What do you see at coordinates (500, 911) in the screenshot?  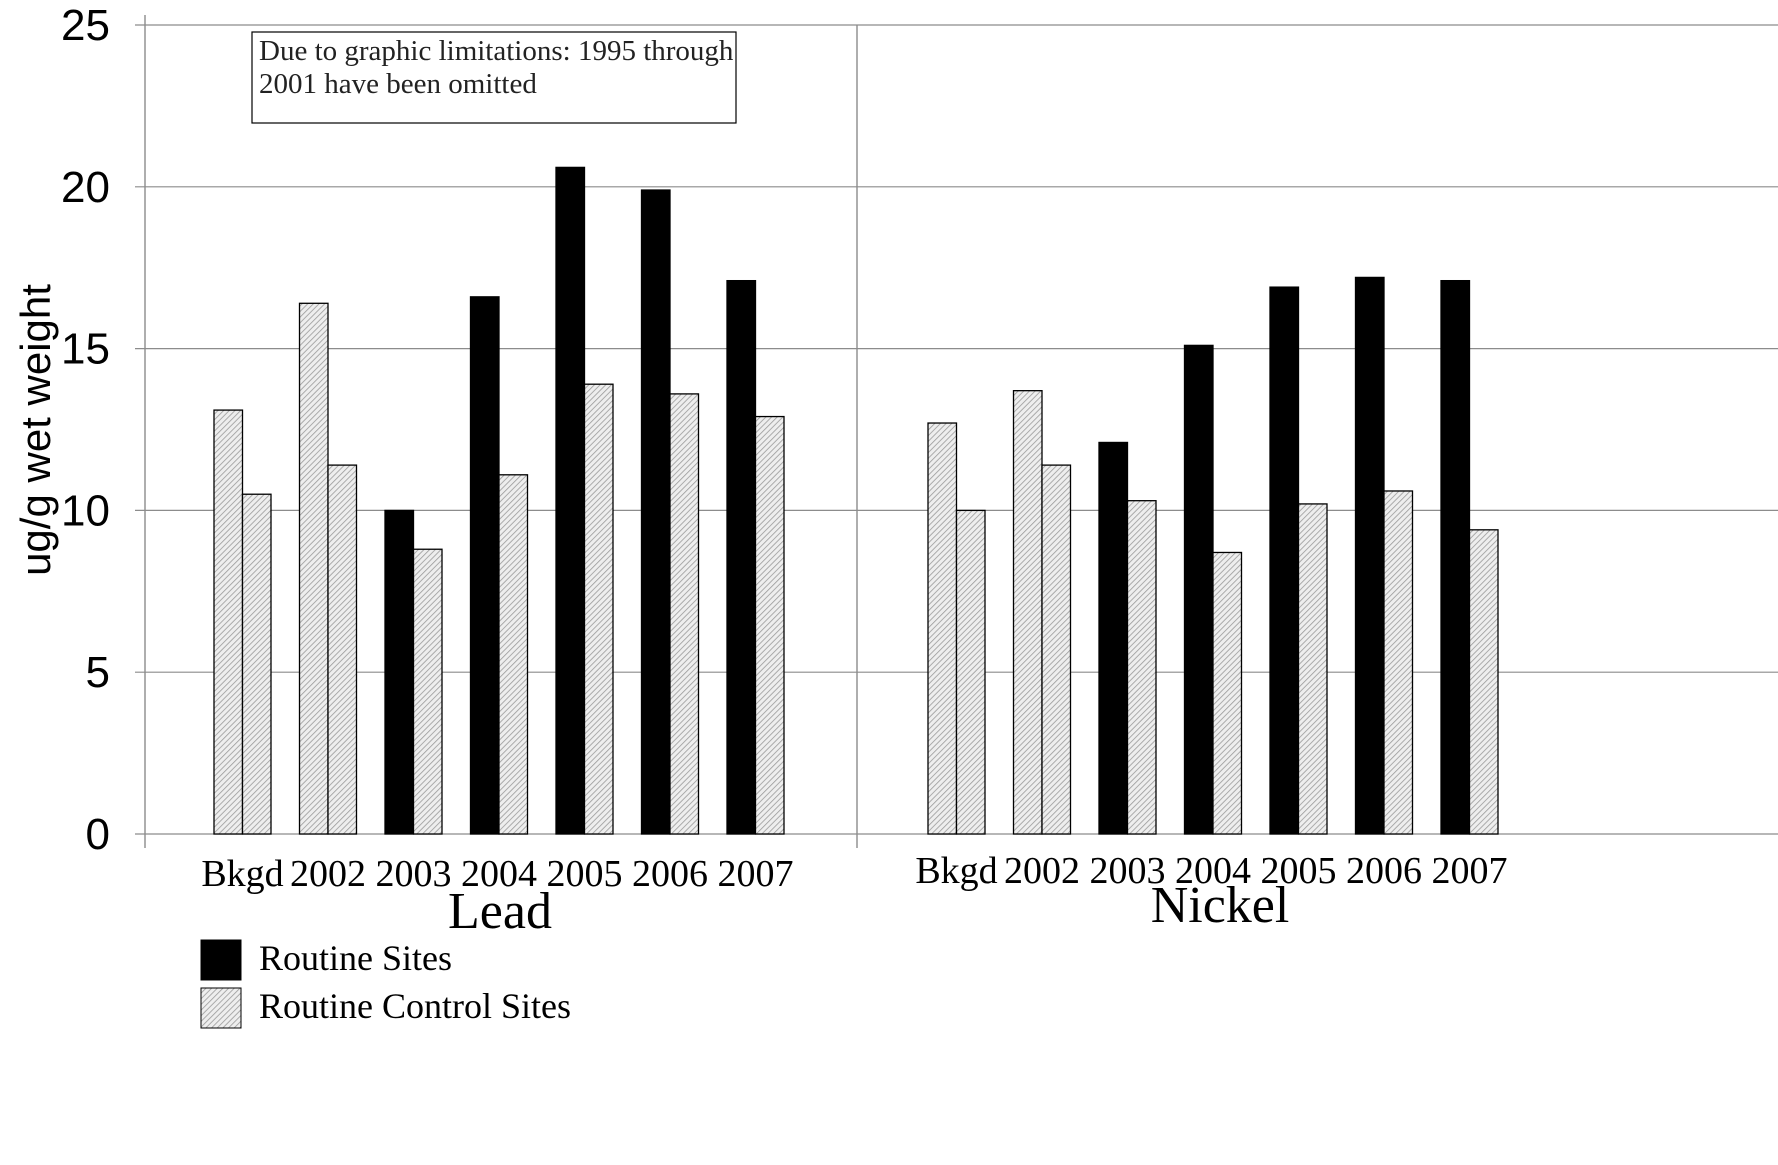 I see `panel-label: Lead` at bounding box center [500, 911].